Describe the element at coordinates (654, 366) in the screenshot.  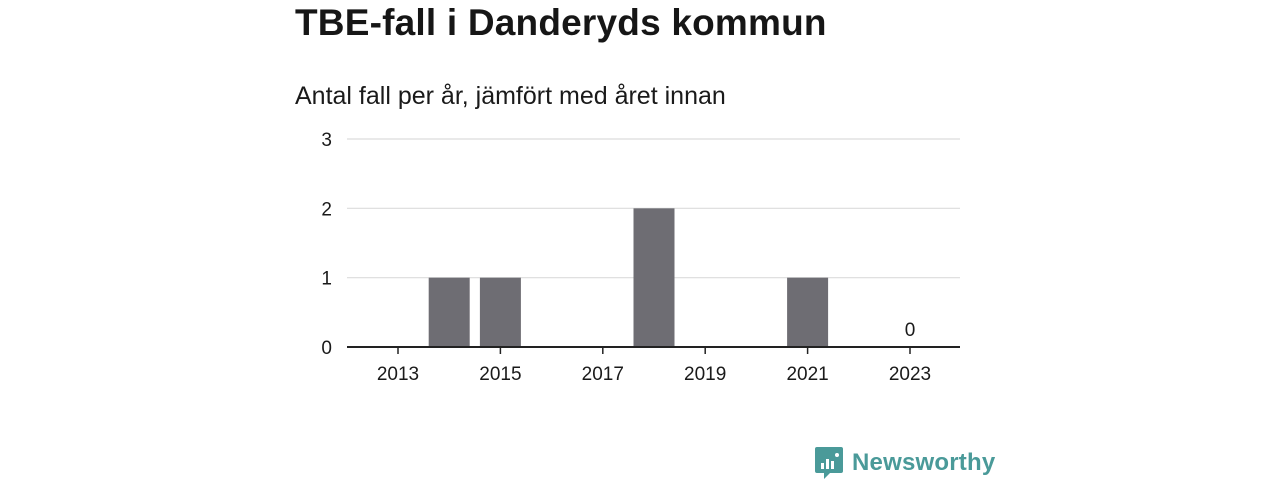
I see `x-axis-ticks: 2013 2015 2017 2019 2021 2023` at that location.